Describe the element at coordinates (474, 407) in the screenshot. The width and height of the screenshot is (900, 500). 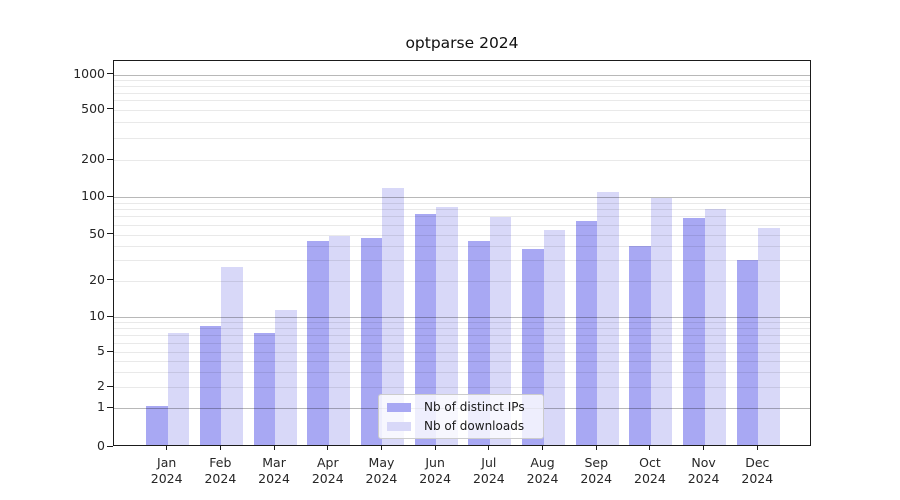
I see `legend-label: Nb of distinct IPs` at that location.